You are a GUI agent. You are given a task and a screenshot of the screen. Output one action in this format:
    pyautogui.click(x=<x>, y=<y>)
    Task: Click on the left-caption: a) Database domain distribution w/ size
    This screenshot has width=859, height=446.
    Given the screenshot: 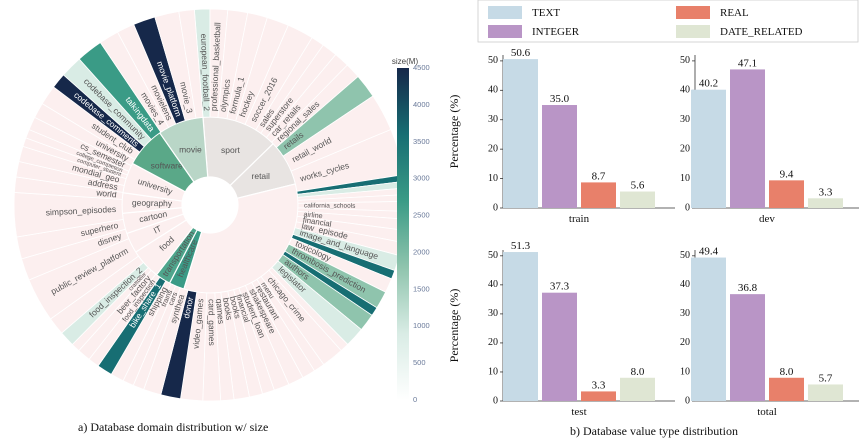 What is the action you would take?
    pyautogui.click(x=173, y=427)
    